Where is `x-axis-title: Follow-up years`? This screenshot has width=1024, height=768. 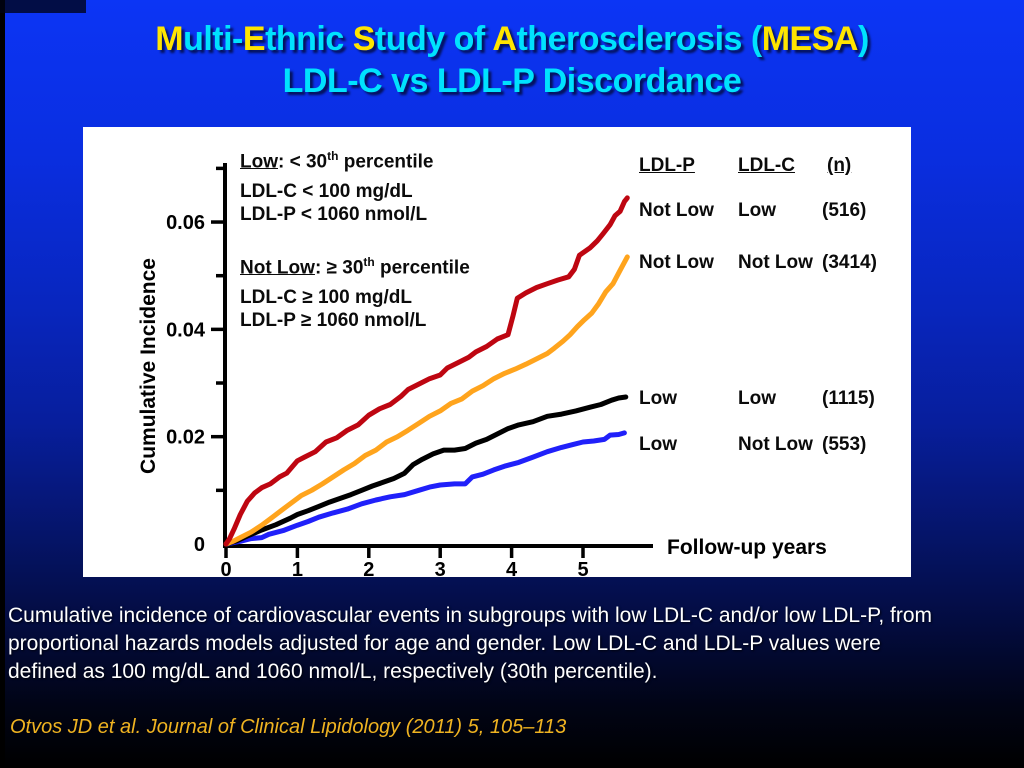 x-axis-title: Follow-up years is located at coordinates (747, 547).